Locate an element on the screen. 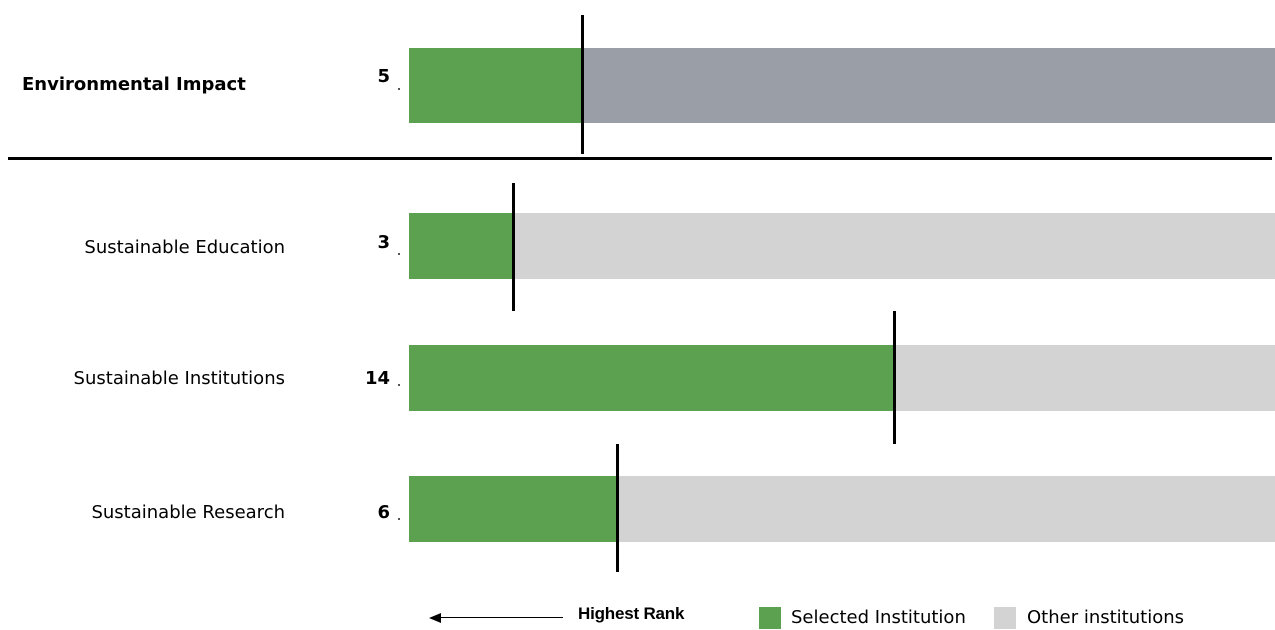 The image size is (1275, 630). section-divider is located at coordinates (640, 158).